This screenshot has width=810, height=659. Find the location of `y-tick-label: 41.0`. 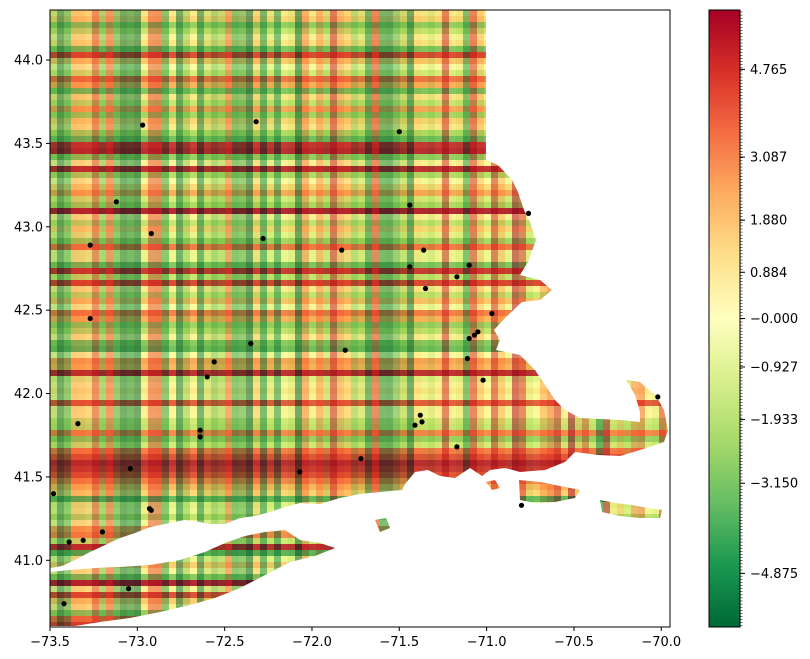

y-tick-label: 41.0 is located at coordinates (28, 561).